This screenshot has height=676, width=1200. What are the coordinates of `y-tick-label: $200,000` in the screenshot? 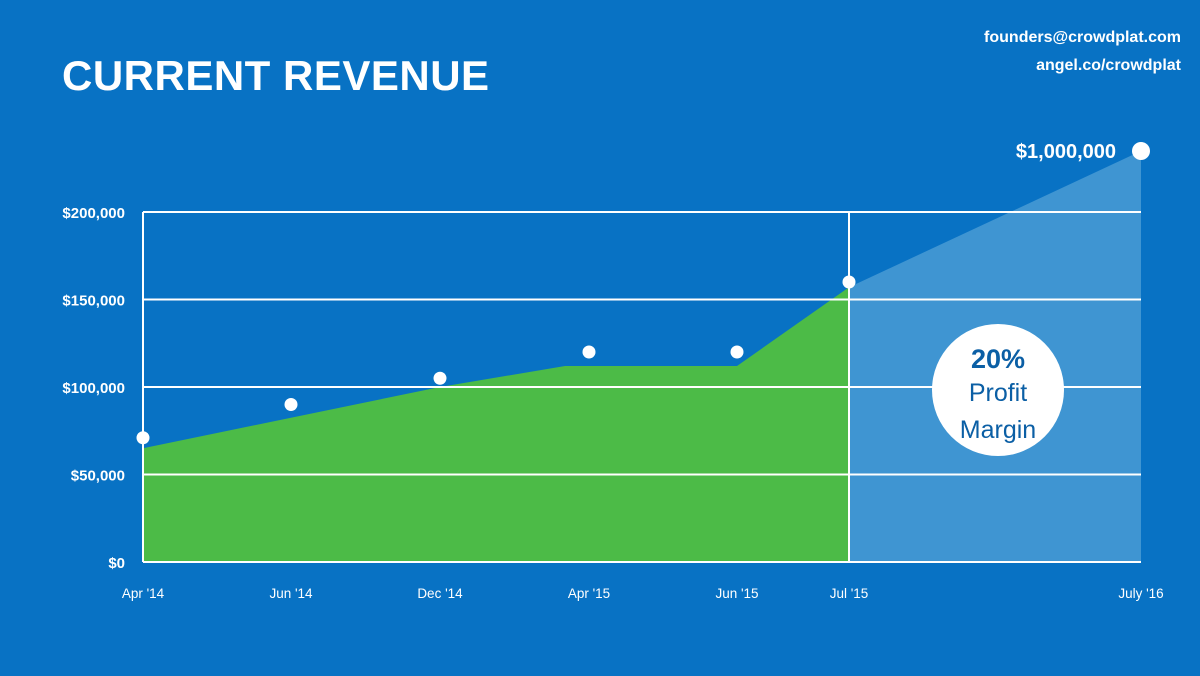 It's located at (93, 213).